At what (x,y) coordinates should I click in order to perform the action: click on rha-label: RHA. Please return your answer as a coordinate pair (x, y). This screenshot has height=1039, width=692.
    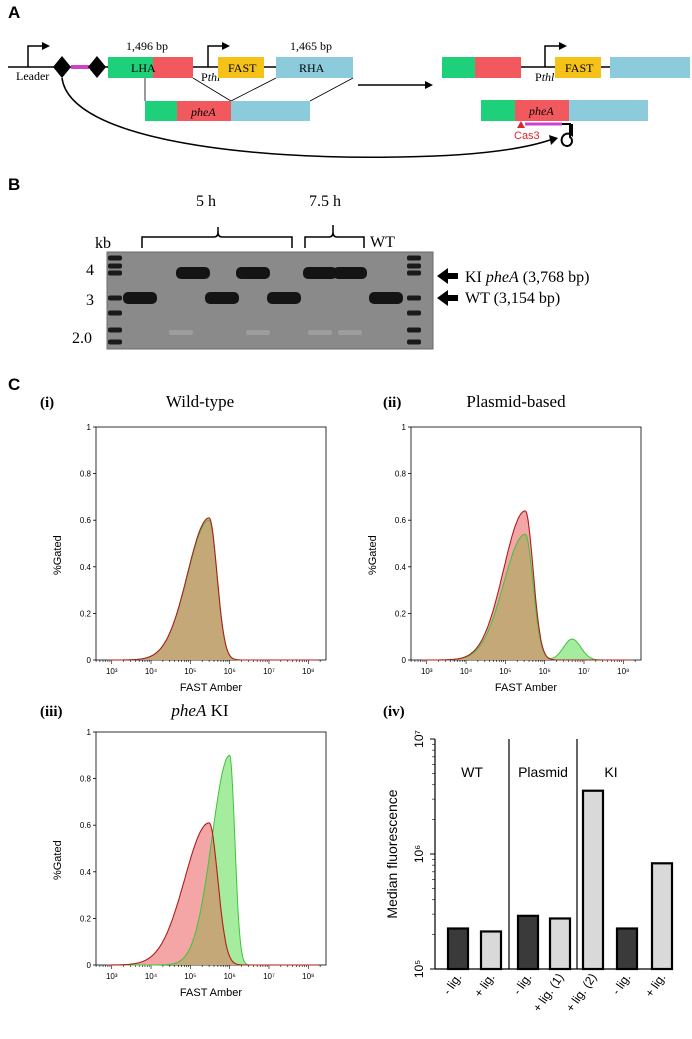
    Looking at the image, I should click on (312, 68).